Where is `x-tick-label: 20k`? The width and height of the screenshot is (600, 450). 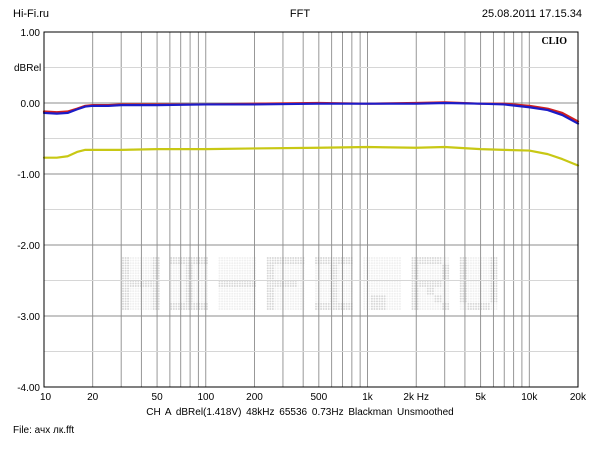
x-tick-label: 20k is located at coordinates (578, 397).